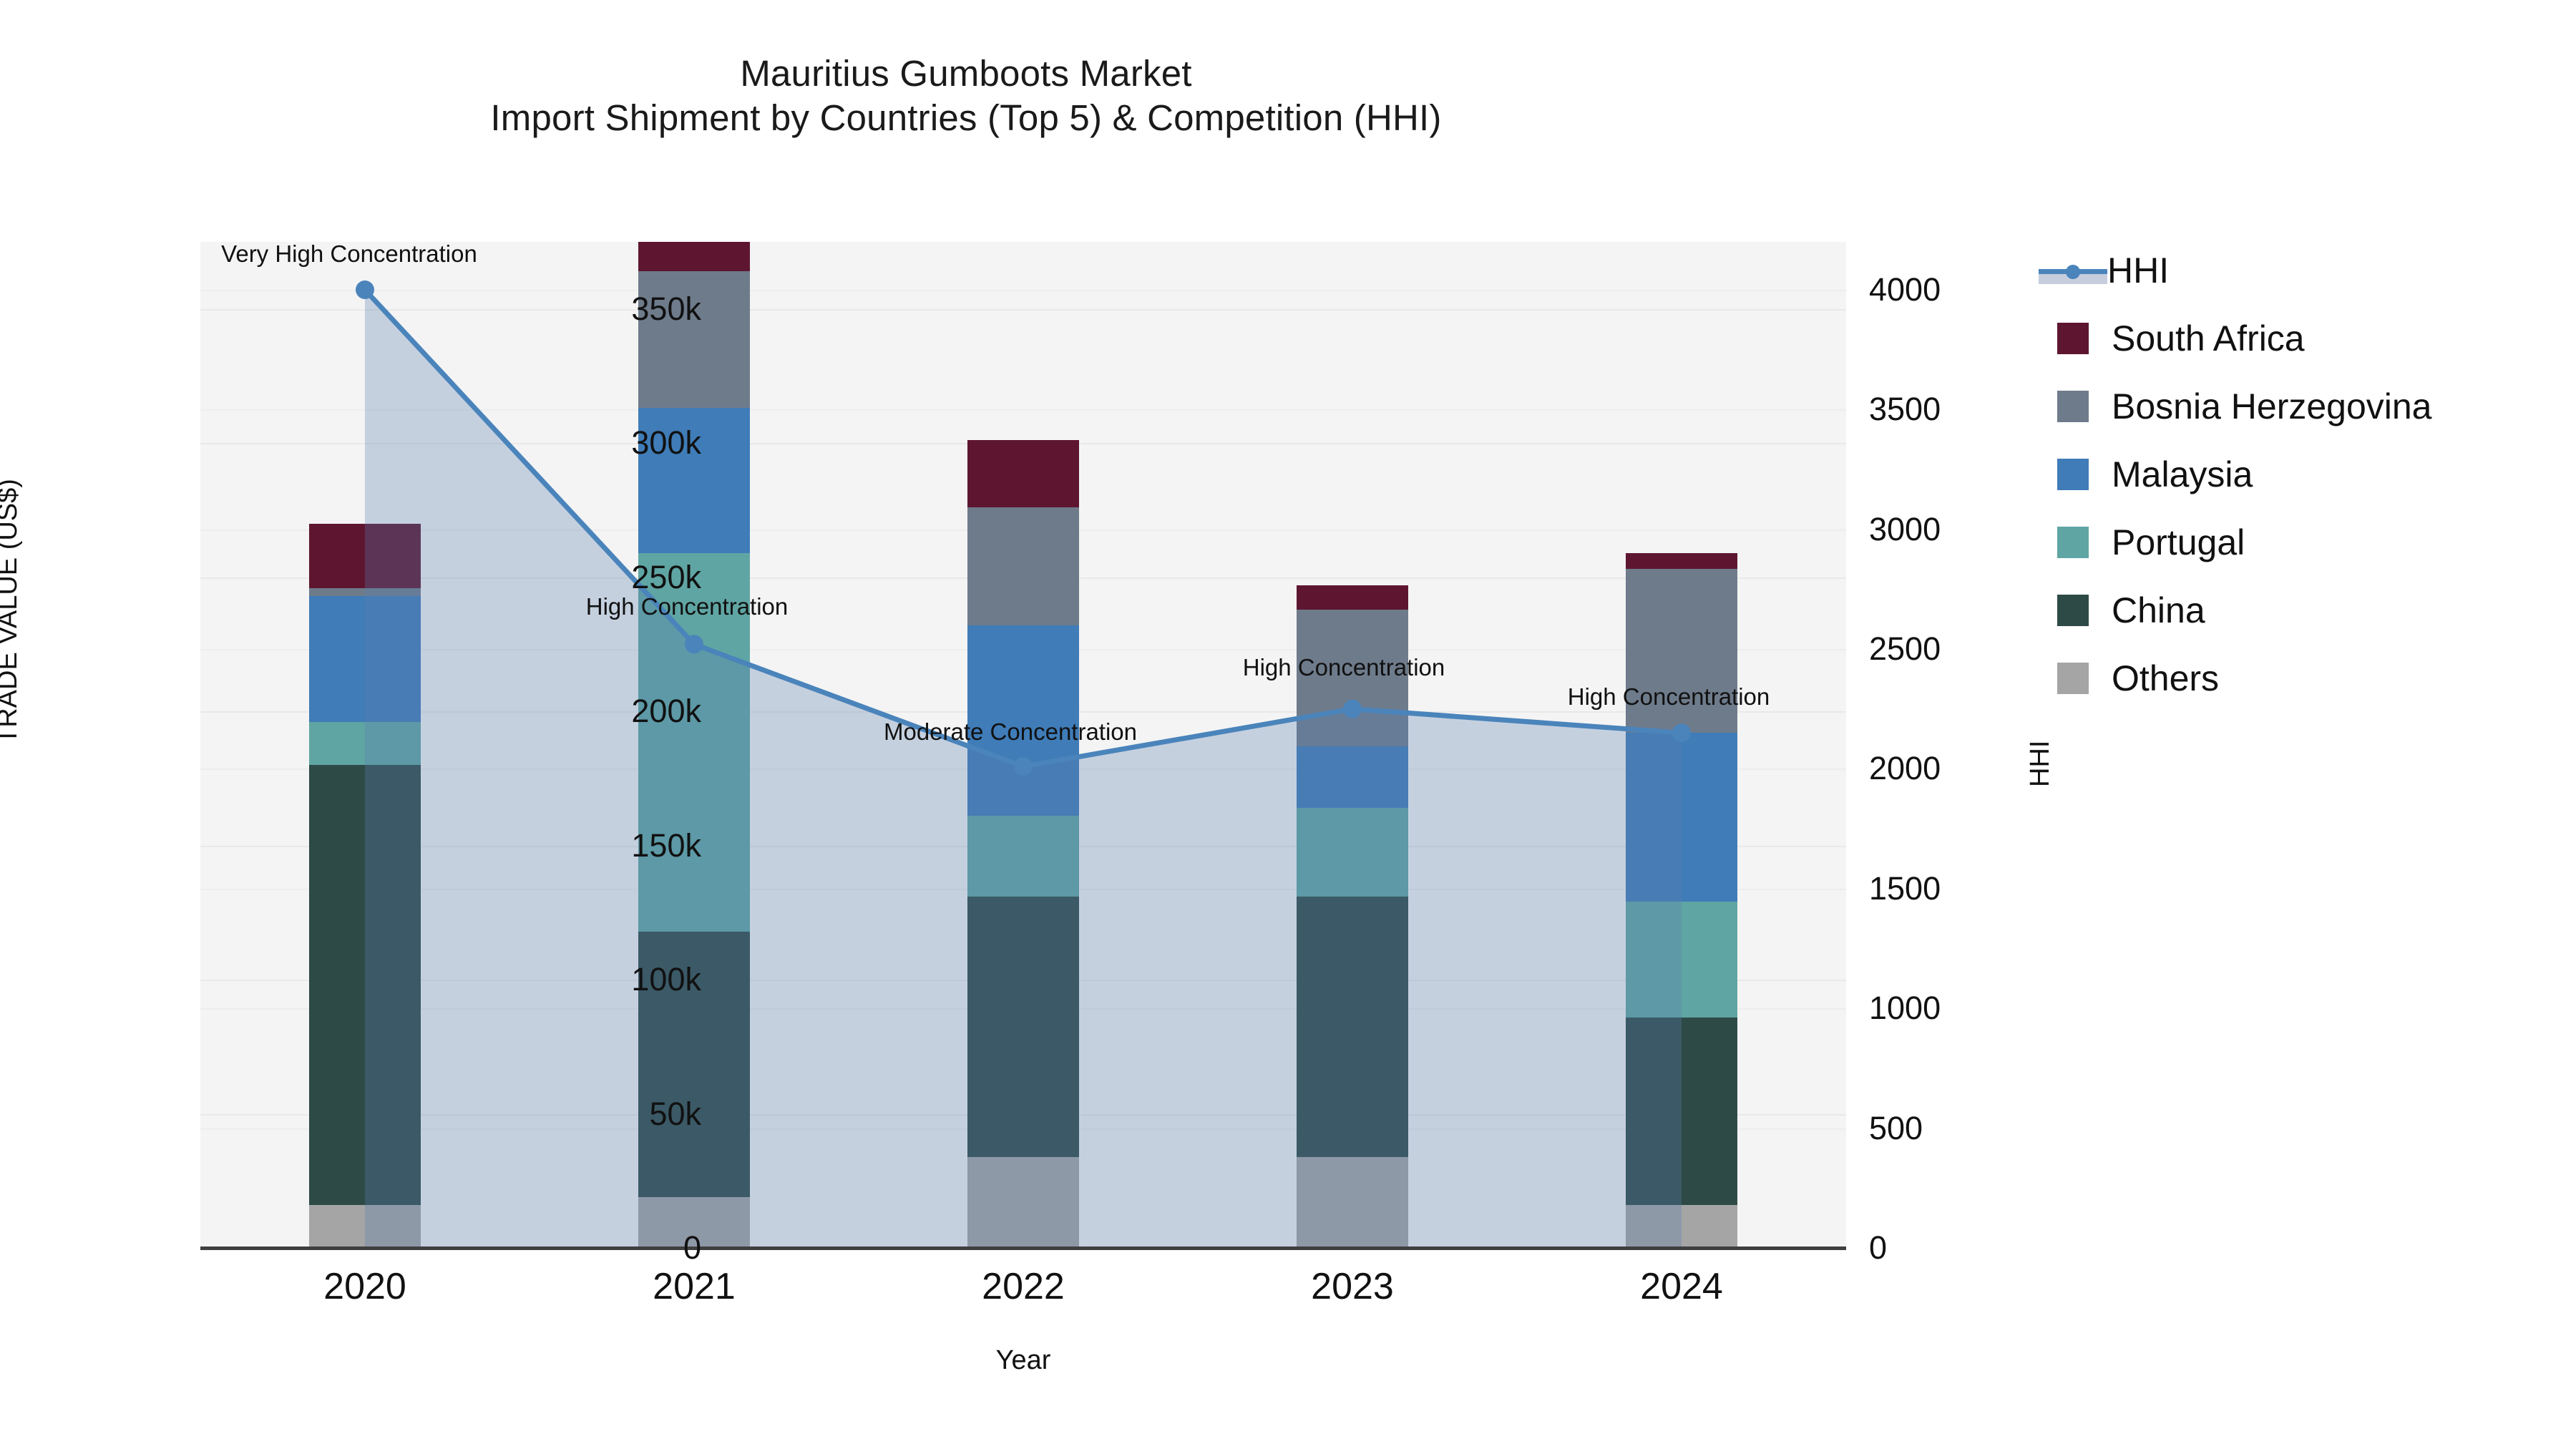  What do you see at coordinates (2178, 542) in the screenshot?
I see `legend-label: Portugal` at bounding box center [2178, 542].